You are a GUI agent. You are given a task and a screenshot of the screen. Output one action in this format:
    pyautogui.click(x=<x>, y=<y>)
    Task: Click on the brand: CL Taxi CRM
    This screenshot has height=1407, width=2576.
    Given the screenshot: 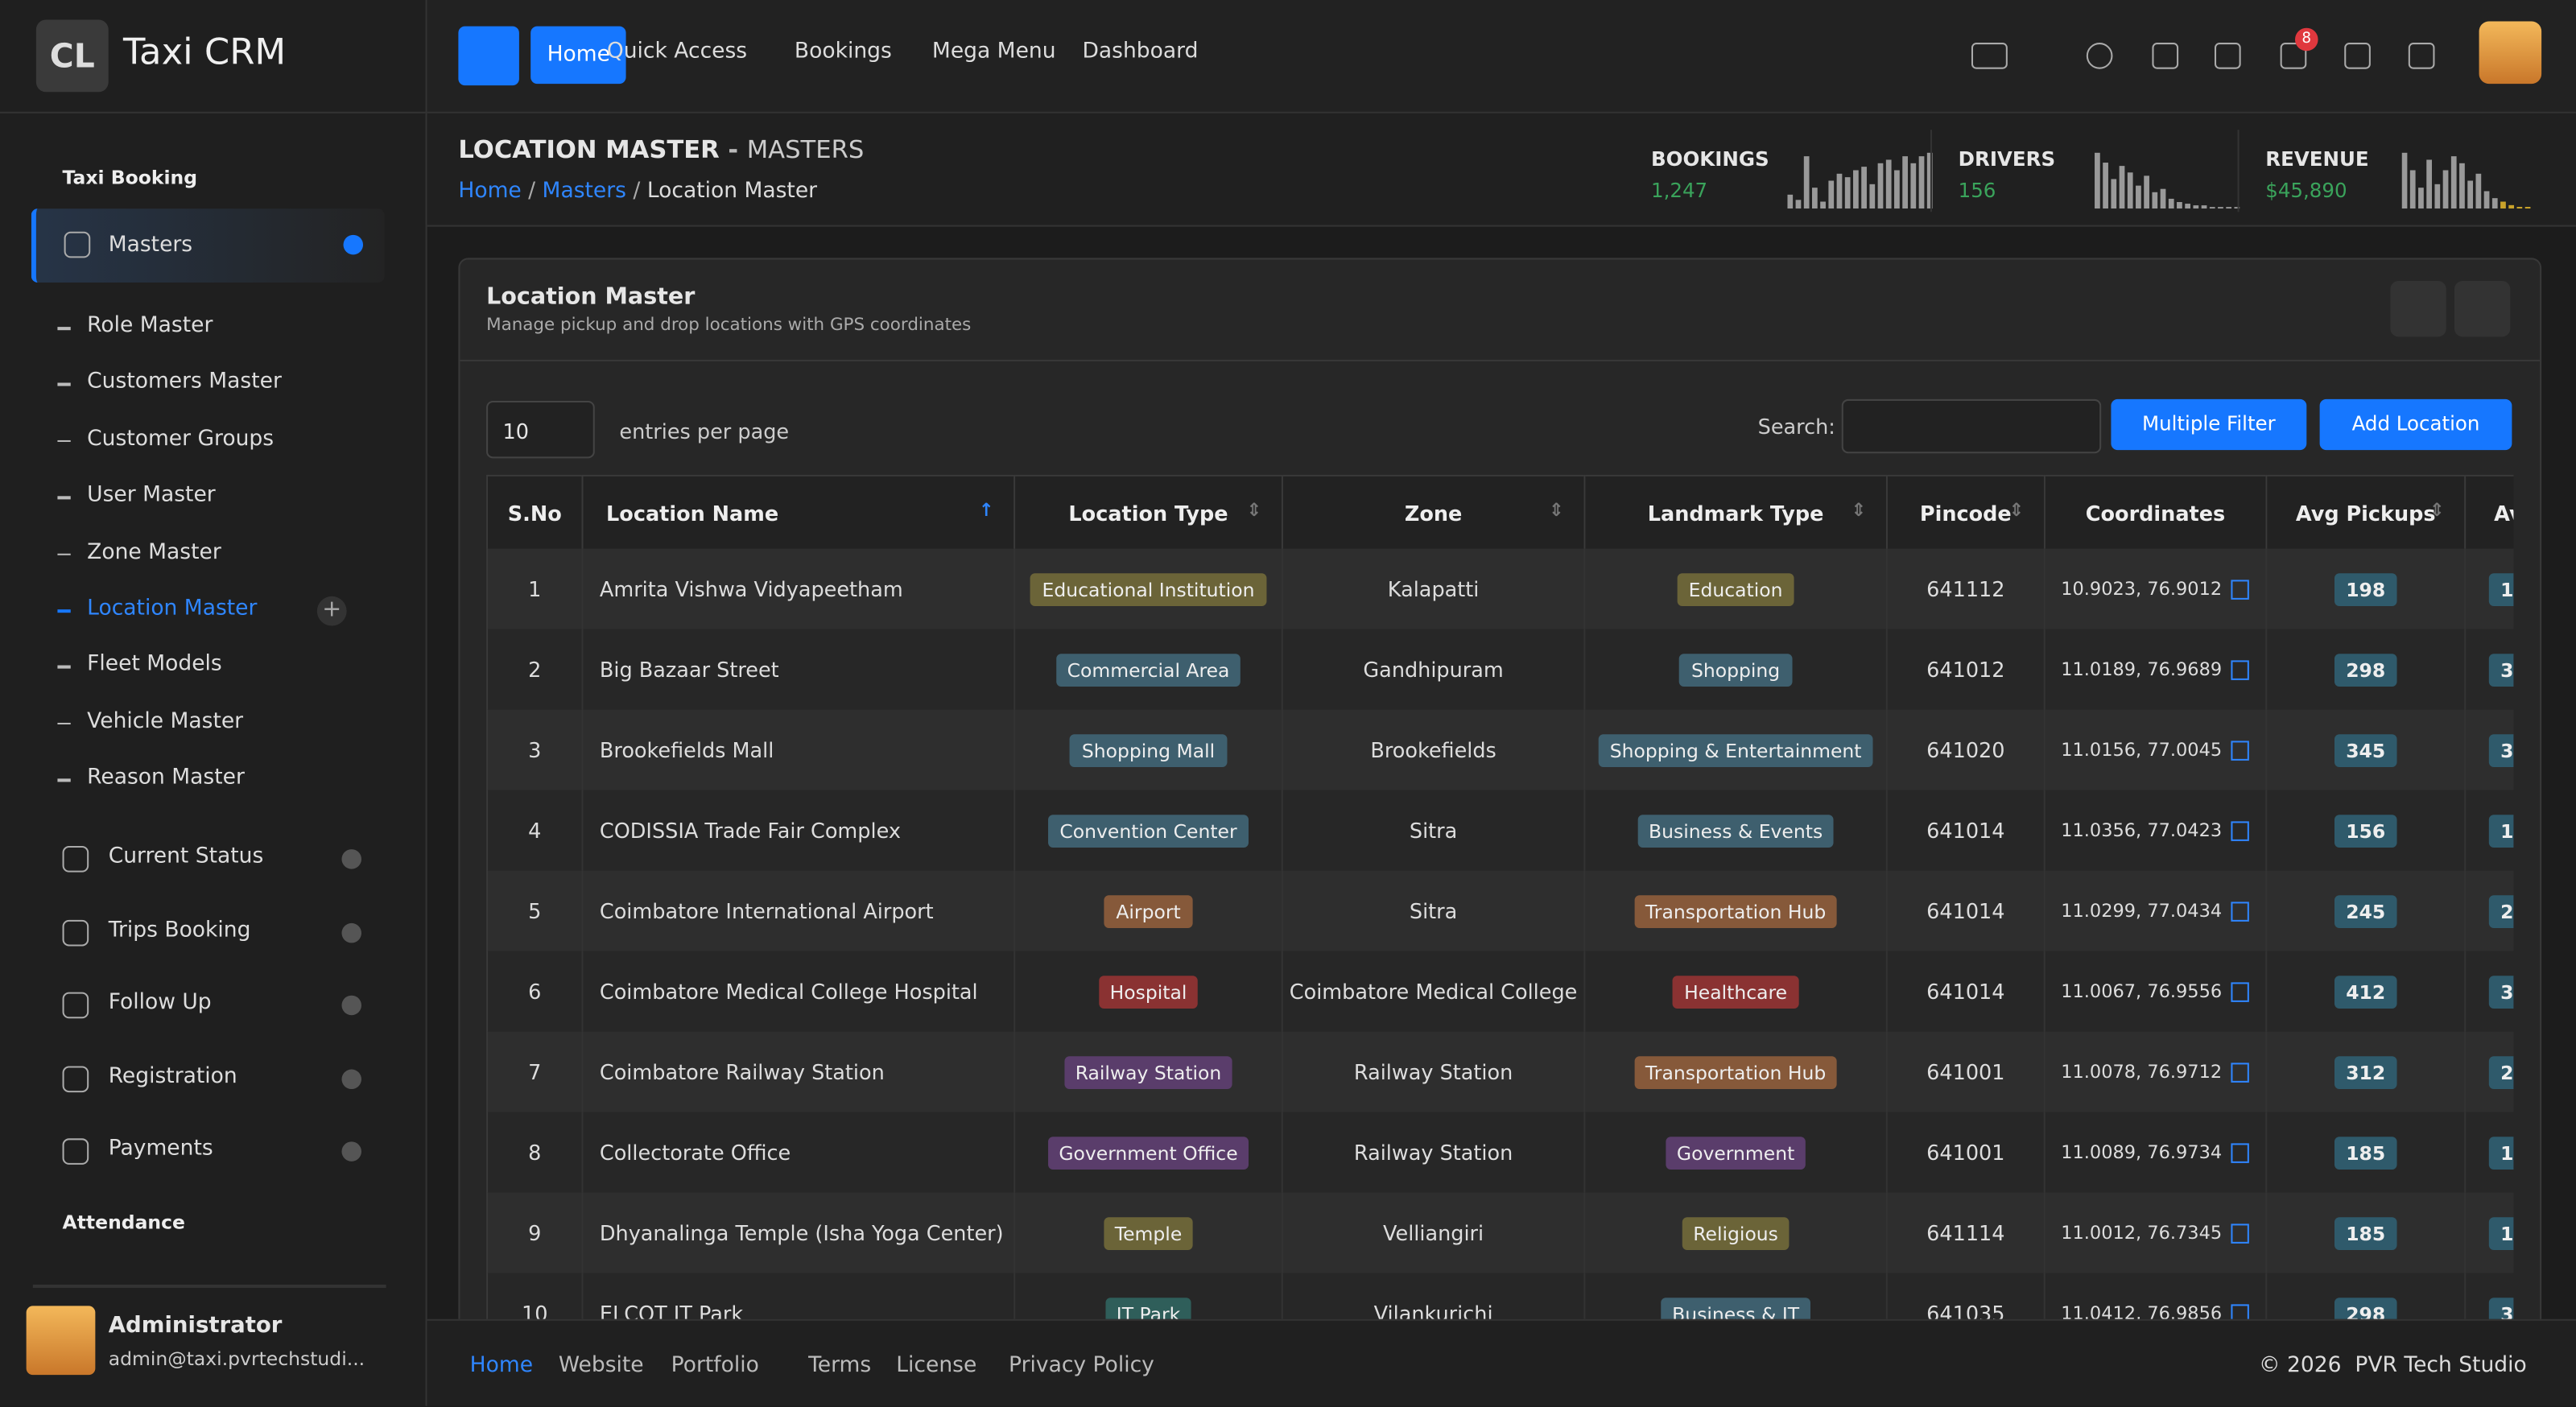 What is the action you would take?
    pyautogui.click(x=213, y=56)
    